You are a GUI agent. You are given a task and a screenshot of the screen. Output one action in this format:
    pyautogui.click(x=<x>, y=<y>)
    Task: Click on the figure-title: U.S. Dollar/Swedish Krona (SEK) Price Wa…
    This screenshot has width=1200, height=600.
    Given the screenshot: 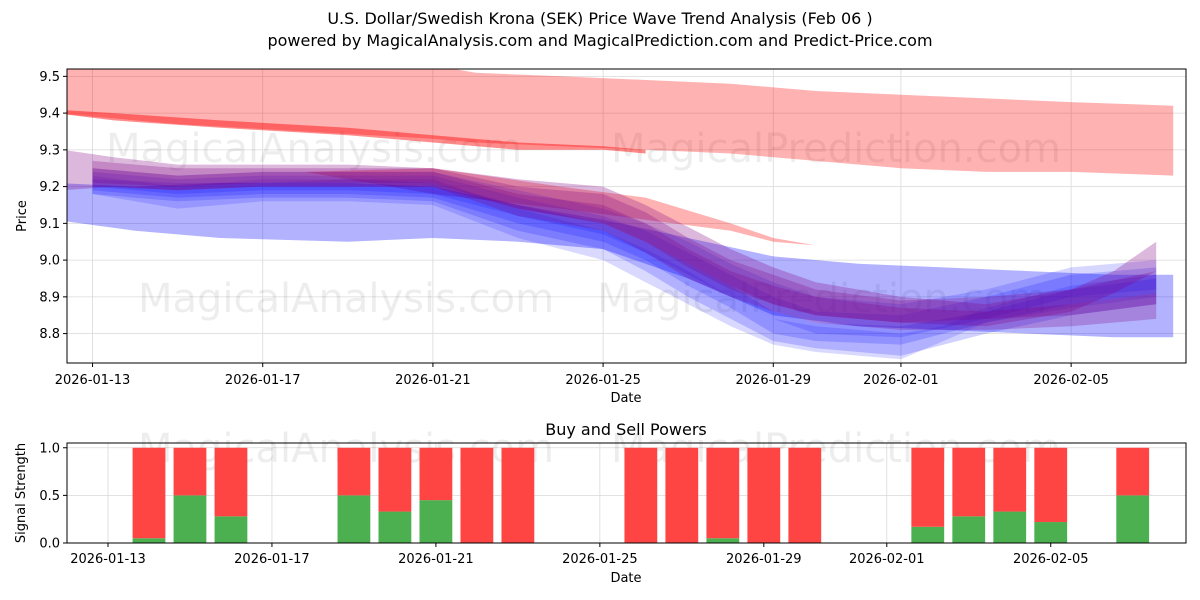 What is the action you would take?
    pyautogui.click(x=600, y=18)
    